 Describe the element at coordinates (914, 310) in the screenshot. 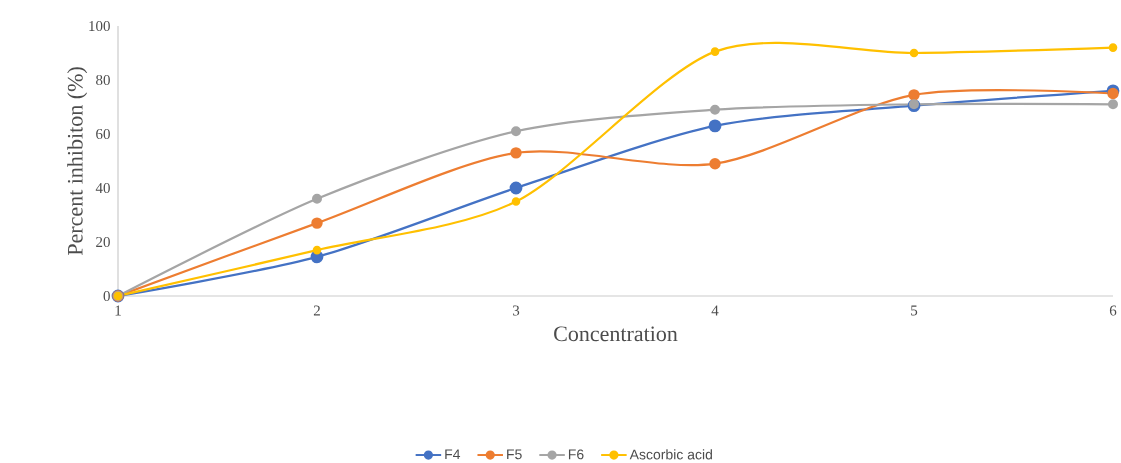

I see `x-tick-label: 5` at that location.